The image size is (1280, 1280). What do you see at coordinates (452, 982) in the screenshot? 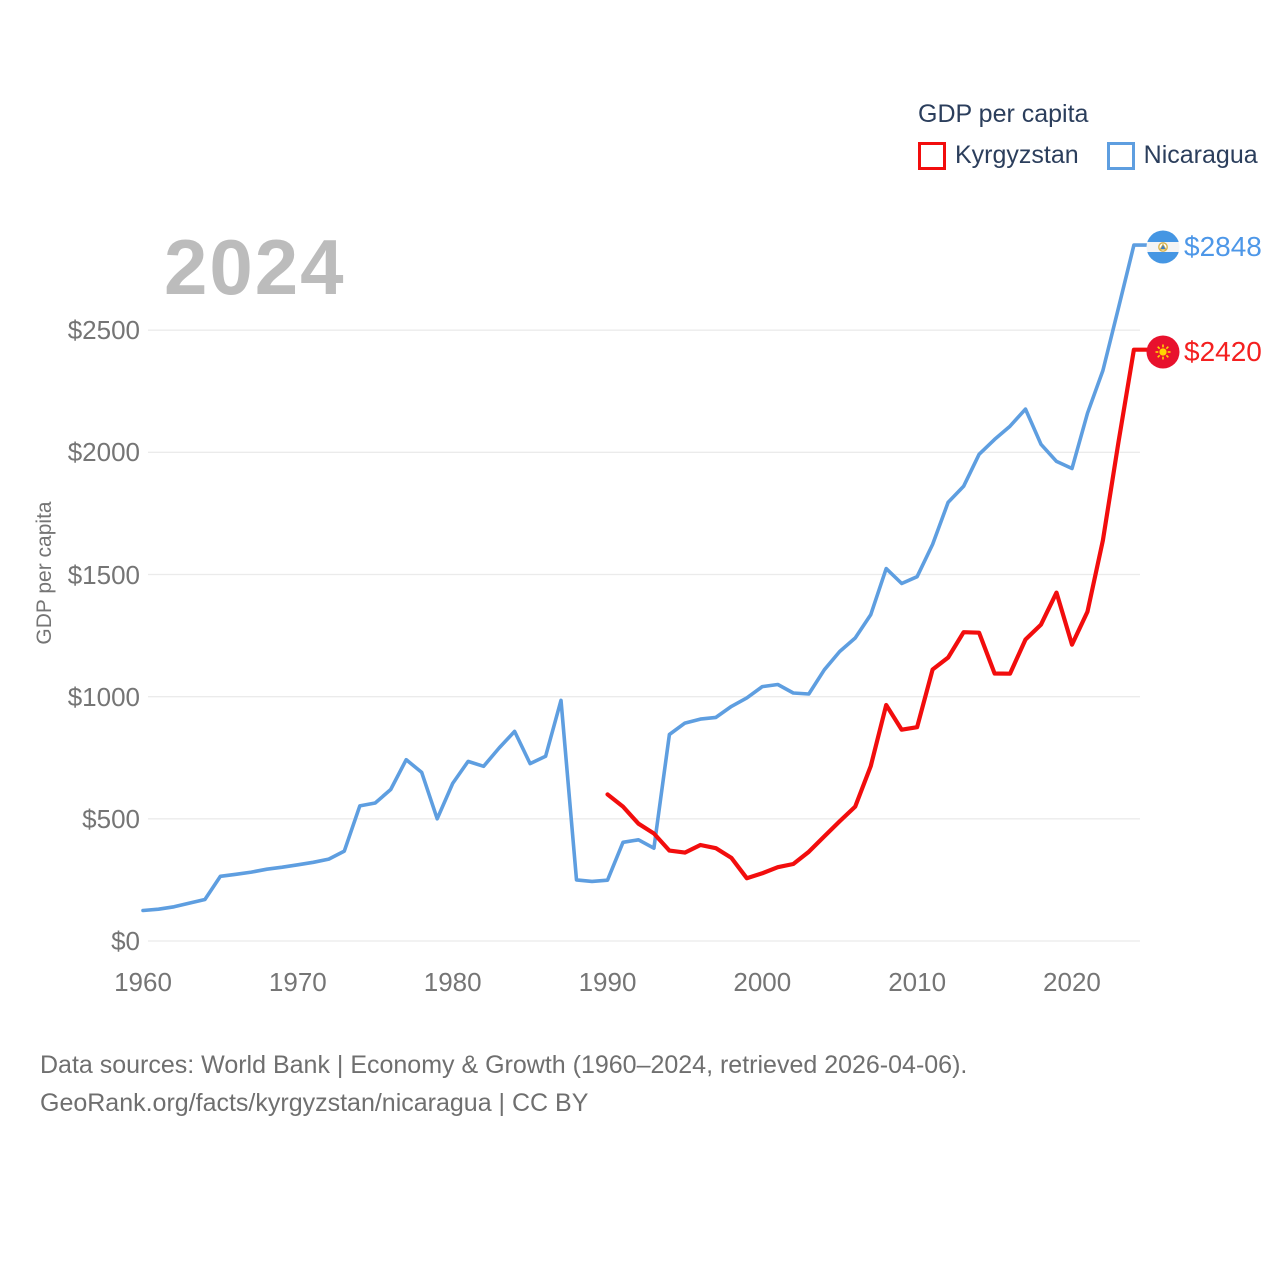
I see `x-tick-label: 1980` at bounding box center [452, 982].